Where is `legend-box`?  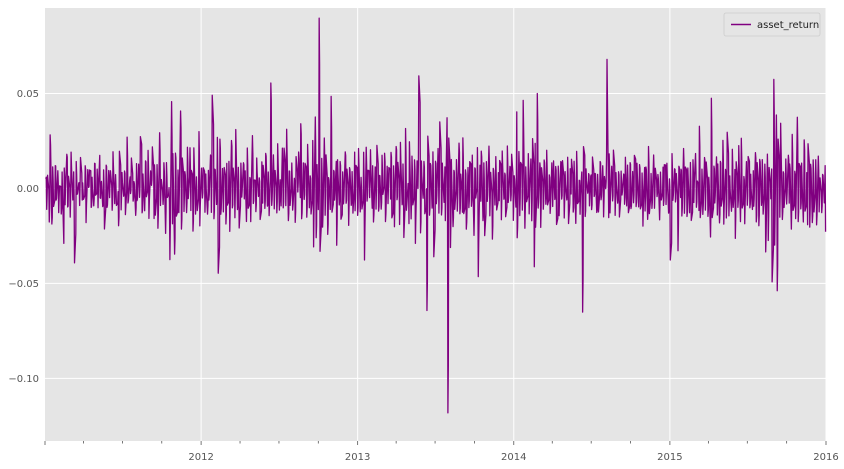
legend-box is located at coordinates (772, 24).